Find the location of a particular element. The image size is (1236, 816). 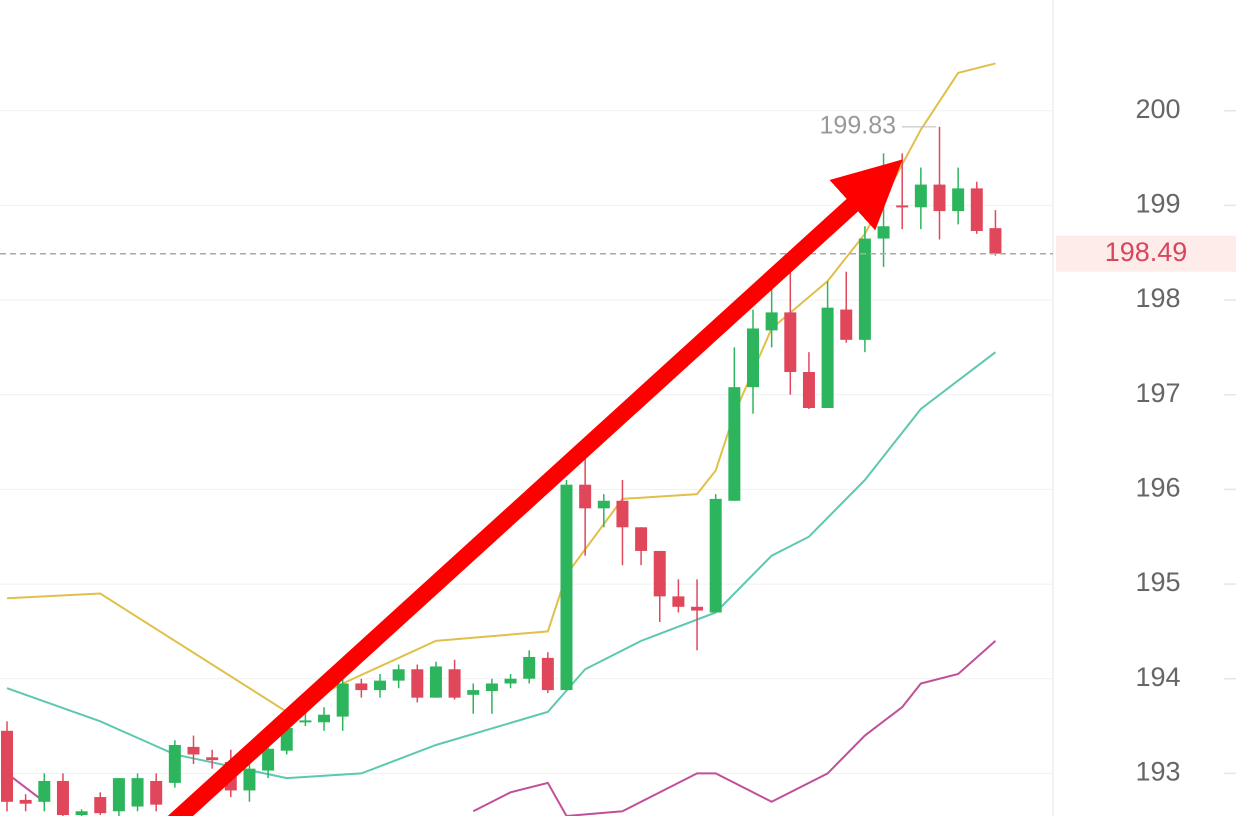

y-tick-label: 195 is located at coordinates (1157, 582).